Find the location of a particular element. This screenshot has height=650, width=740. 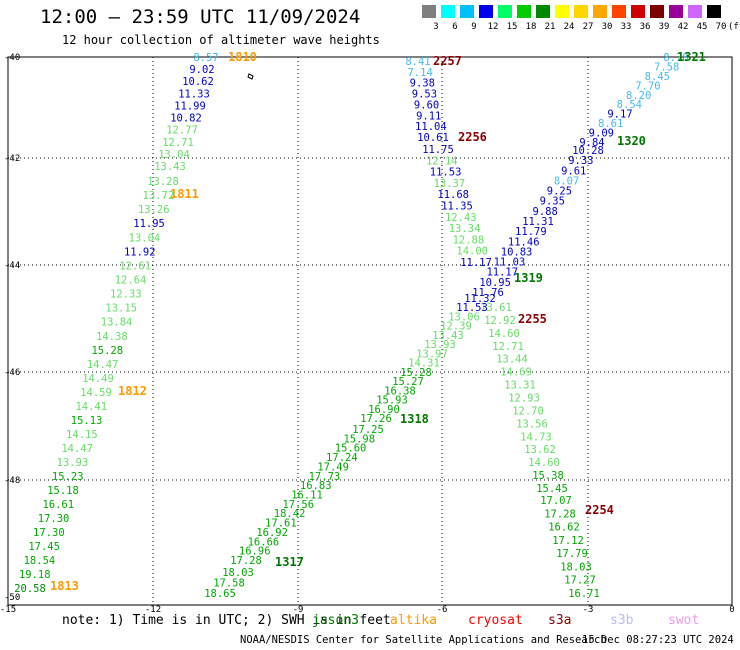

wave-height-value: 17.58 is located at coordinates (229, 584).